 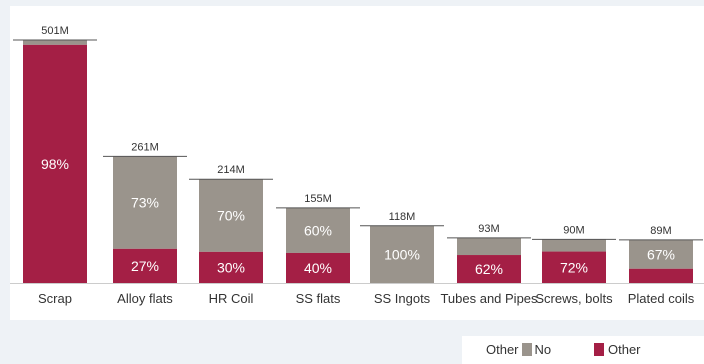 I want to click on total-label: 214M, so click(x=231, y=170).